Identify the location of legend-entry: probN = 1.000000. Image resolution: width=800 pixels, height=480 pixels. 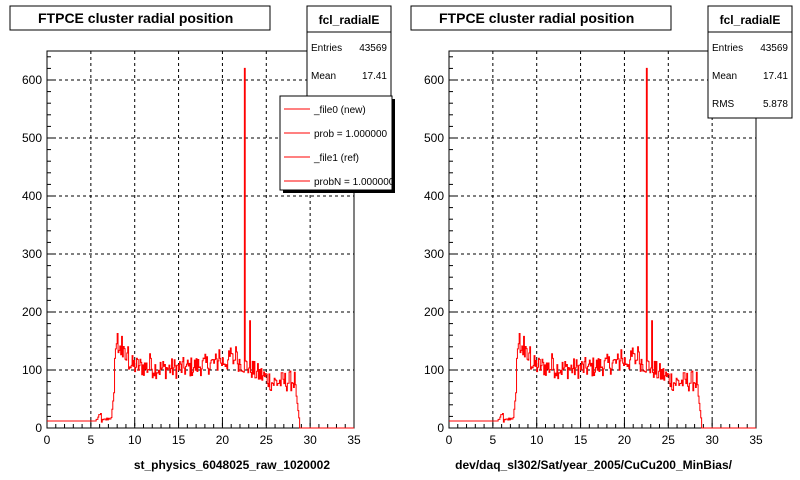
(354, 182).